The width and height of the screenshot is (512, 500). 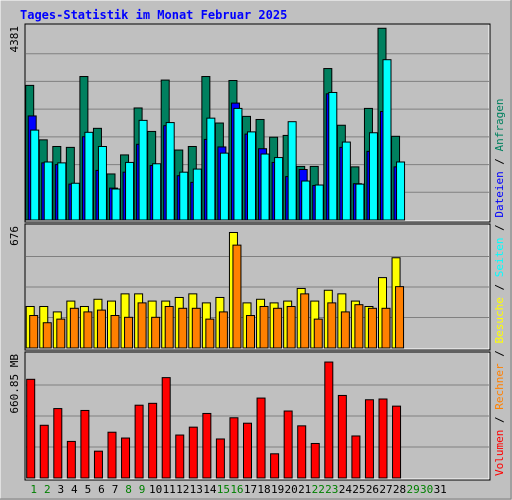 What do you see at coordinates (101, 489) in the screenshot?
I see `x-tick-label-day-6: 6` at bounding box center [101, 489].